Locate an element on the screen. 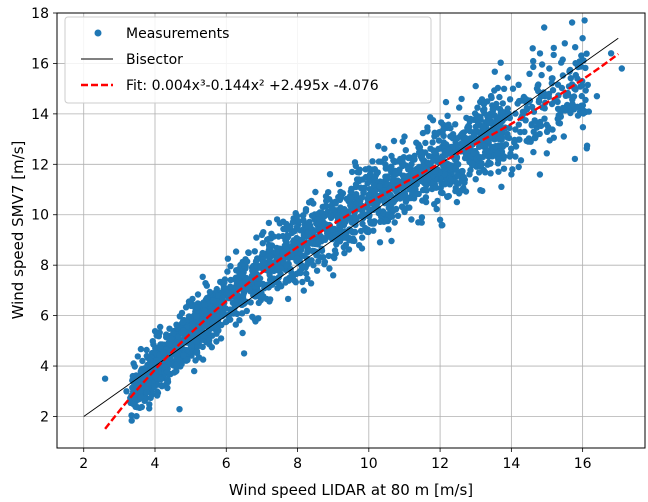 Image resolution: width=648 pixels, height=502 pixels. x-tick-label: 4 is located at coordinates (155, 464).